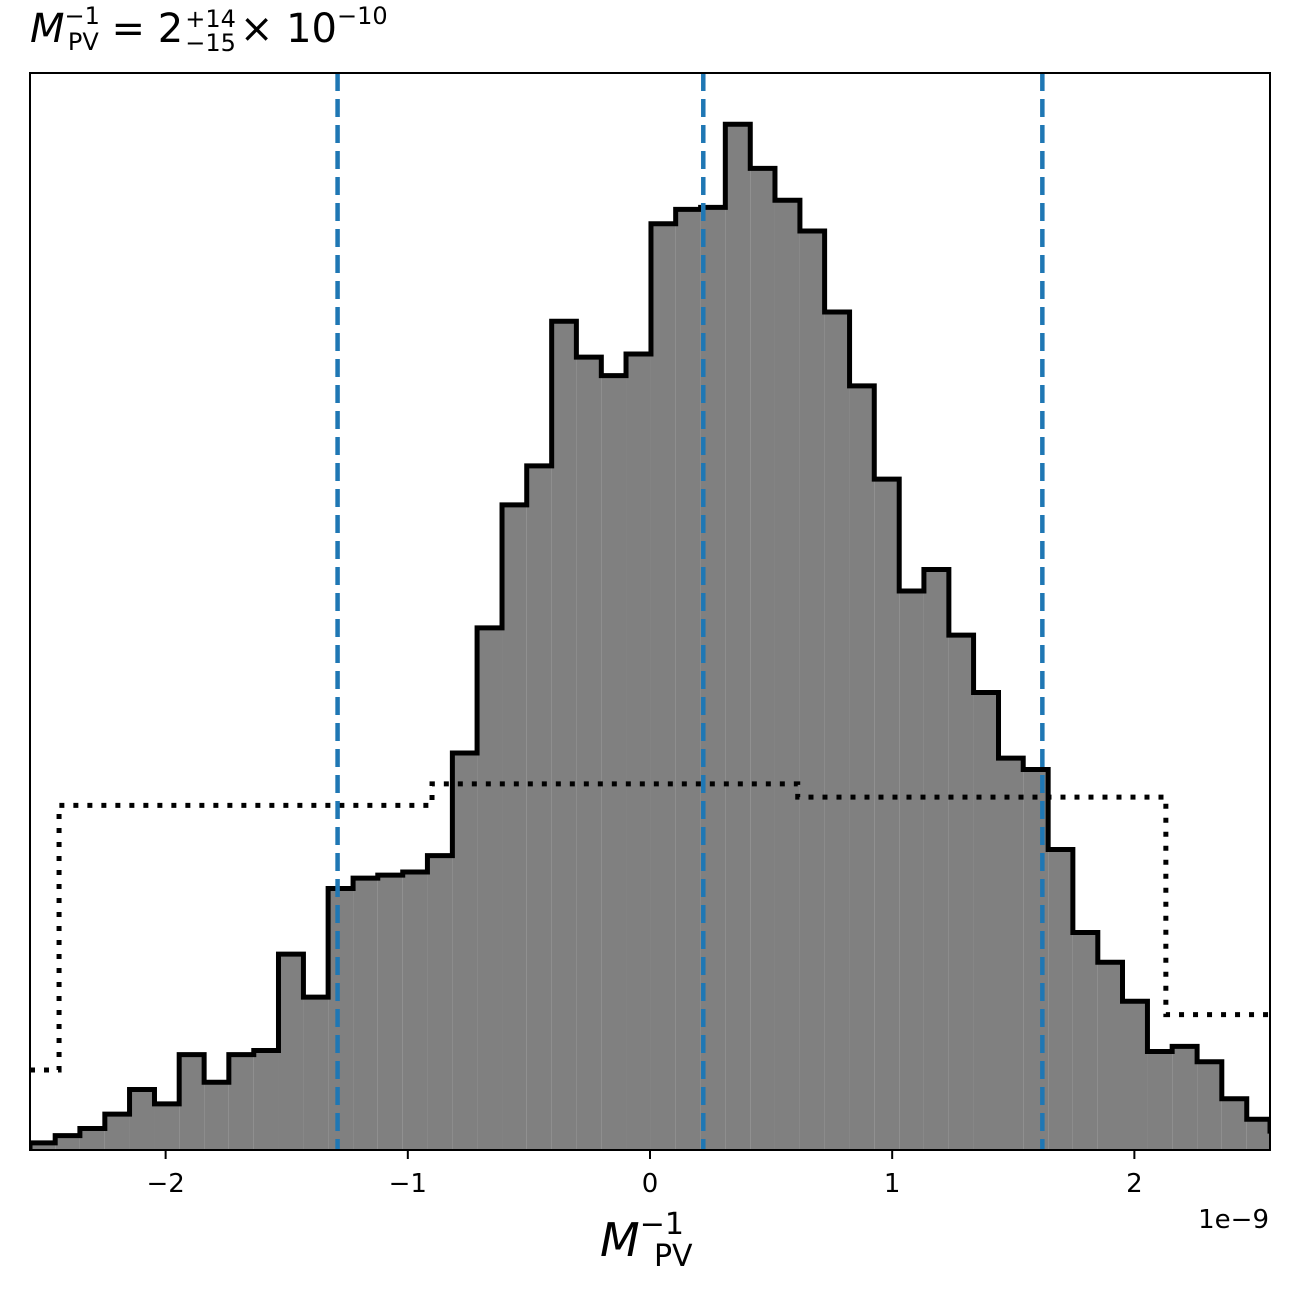 The width and height of the screenshot is (1289, 1293). I want to click on chart-title: M−1PV = 2 +14 −15 × 10−10, so click(209, 29).